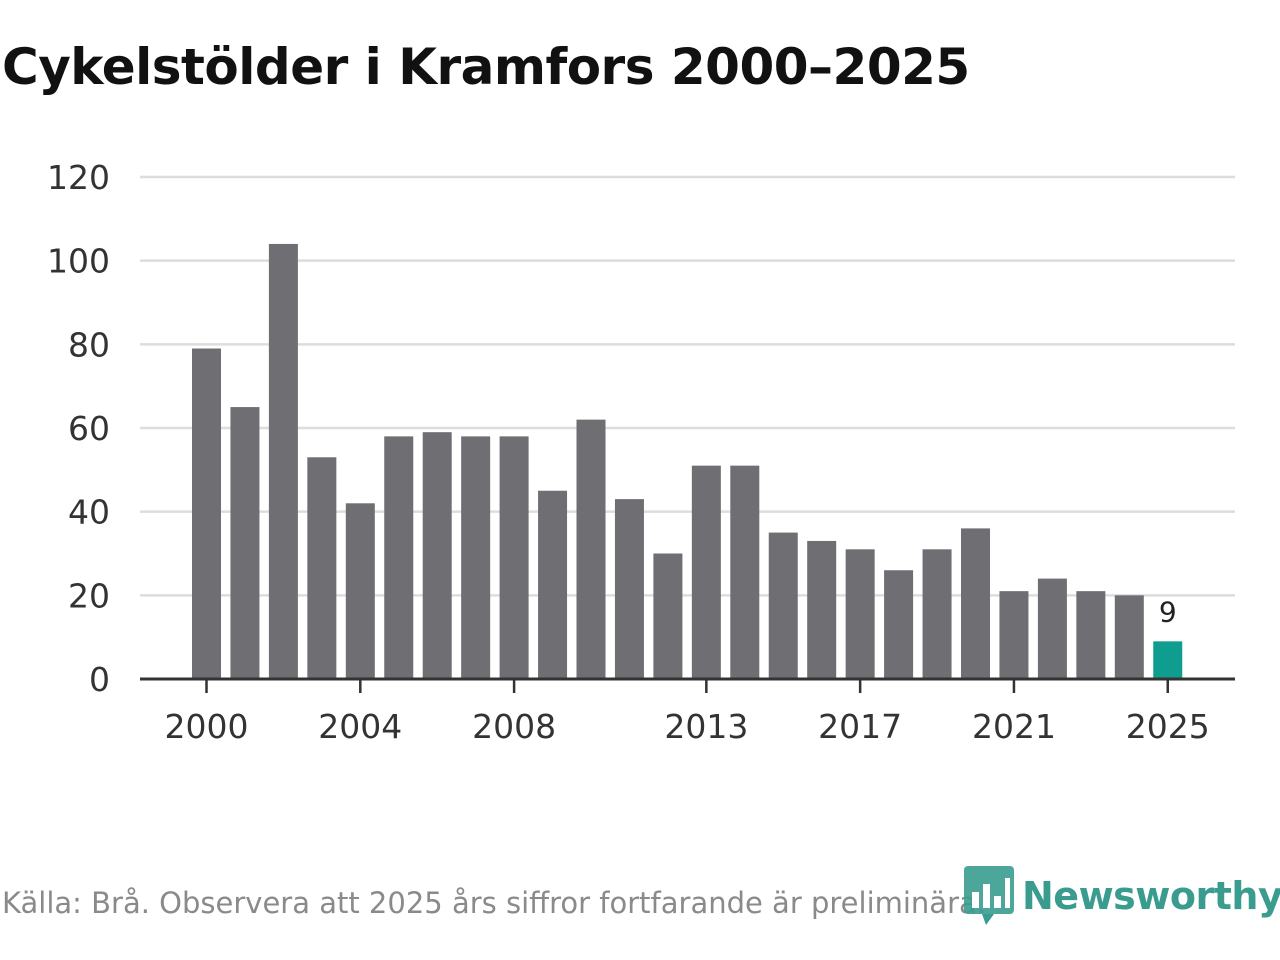 The height and width of the screenshot is (960, 1280). Describe the element at coordinates (860, 726) in the screenshot. I see `x-tick-label: 2017` at that location.